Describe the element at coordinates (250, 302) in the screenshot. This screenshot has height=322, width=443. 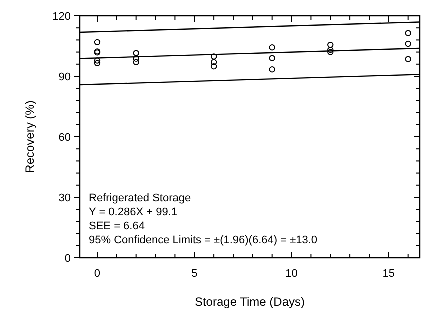
I see `x-axis-title: Storage Time (Days)` at that location.